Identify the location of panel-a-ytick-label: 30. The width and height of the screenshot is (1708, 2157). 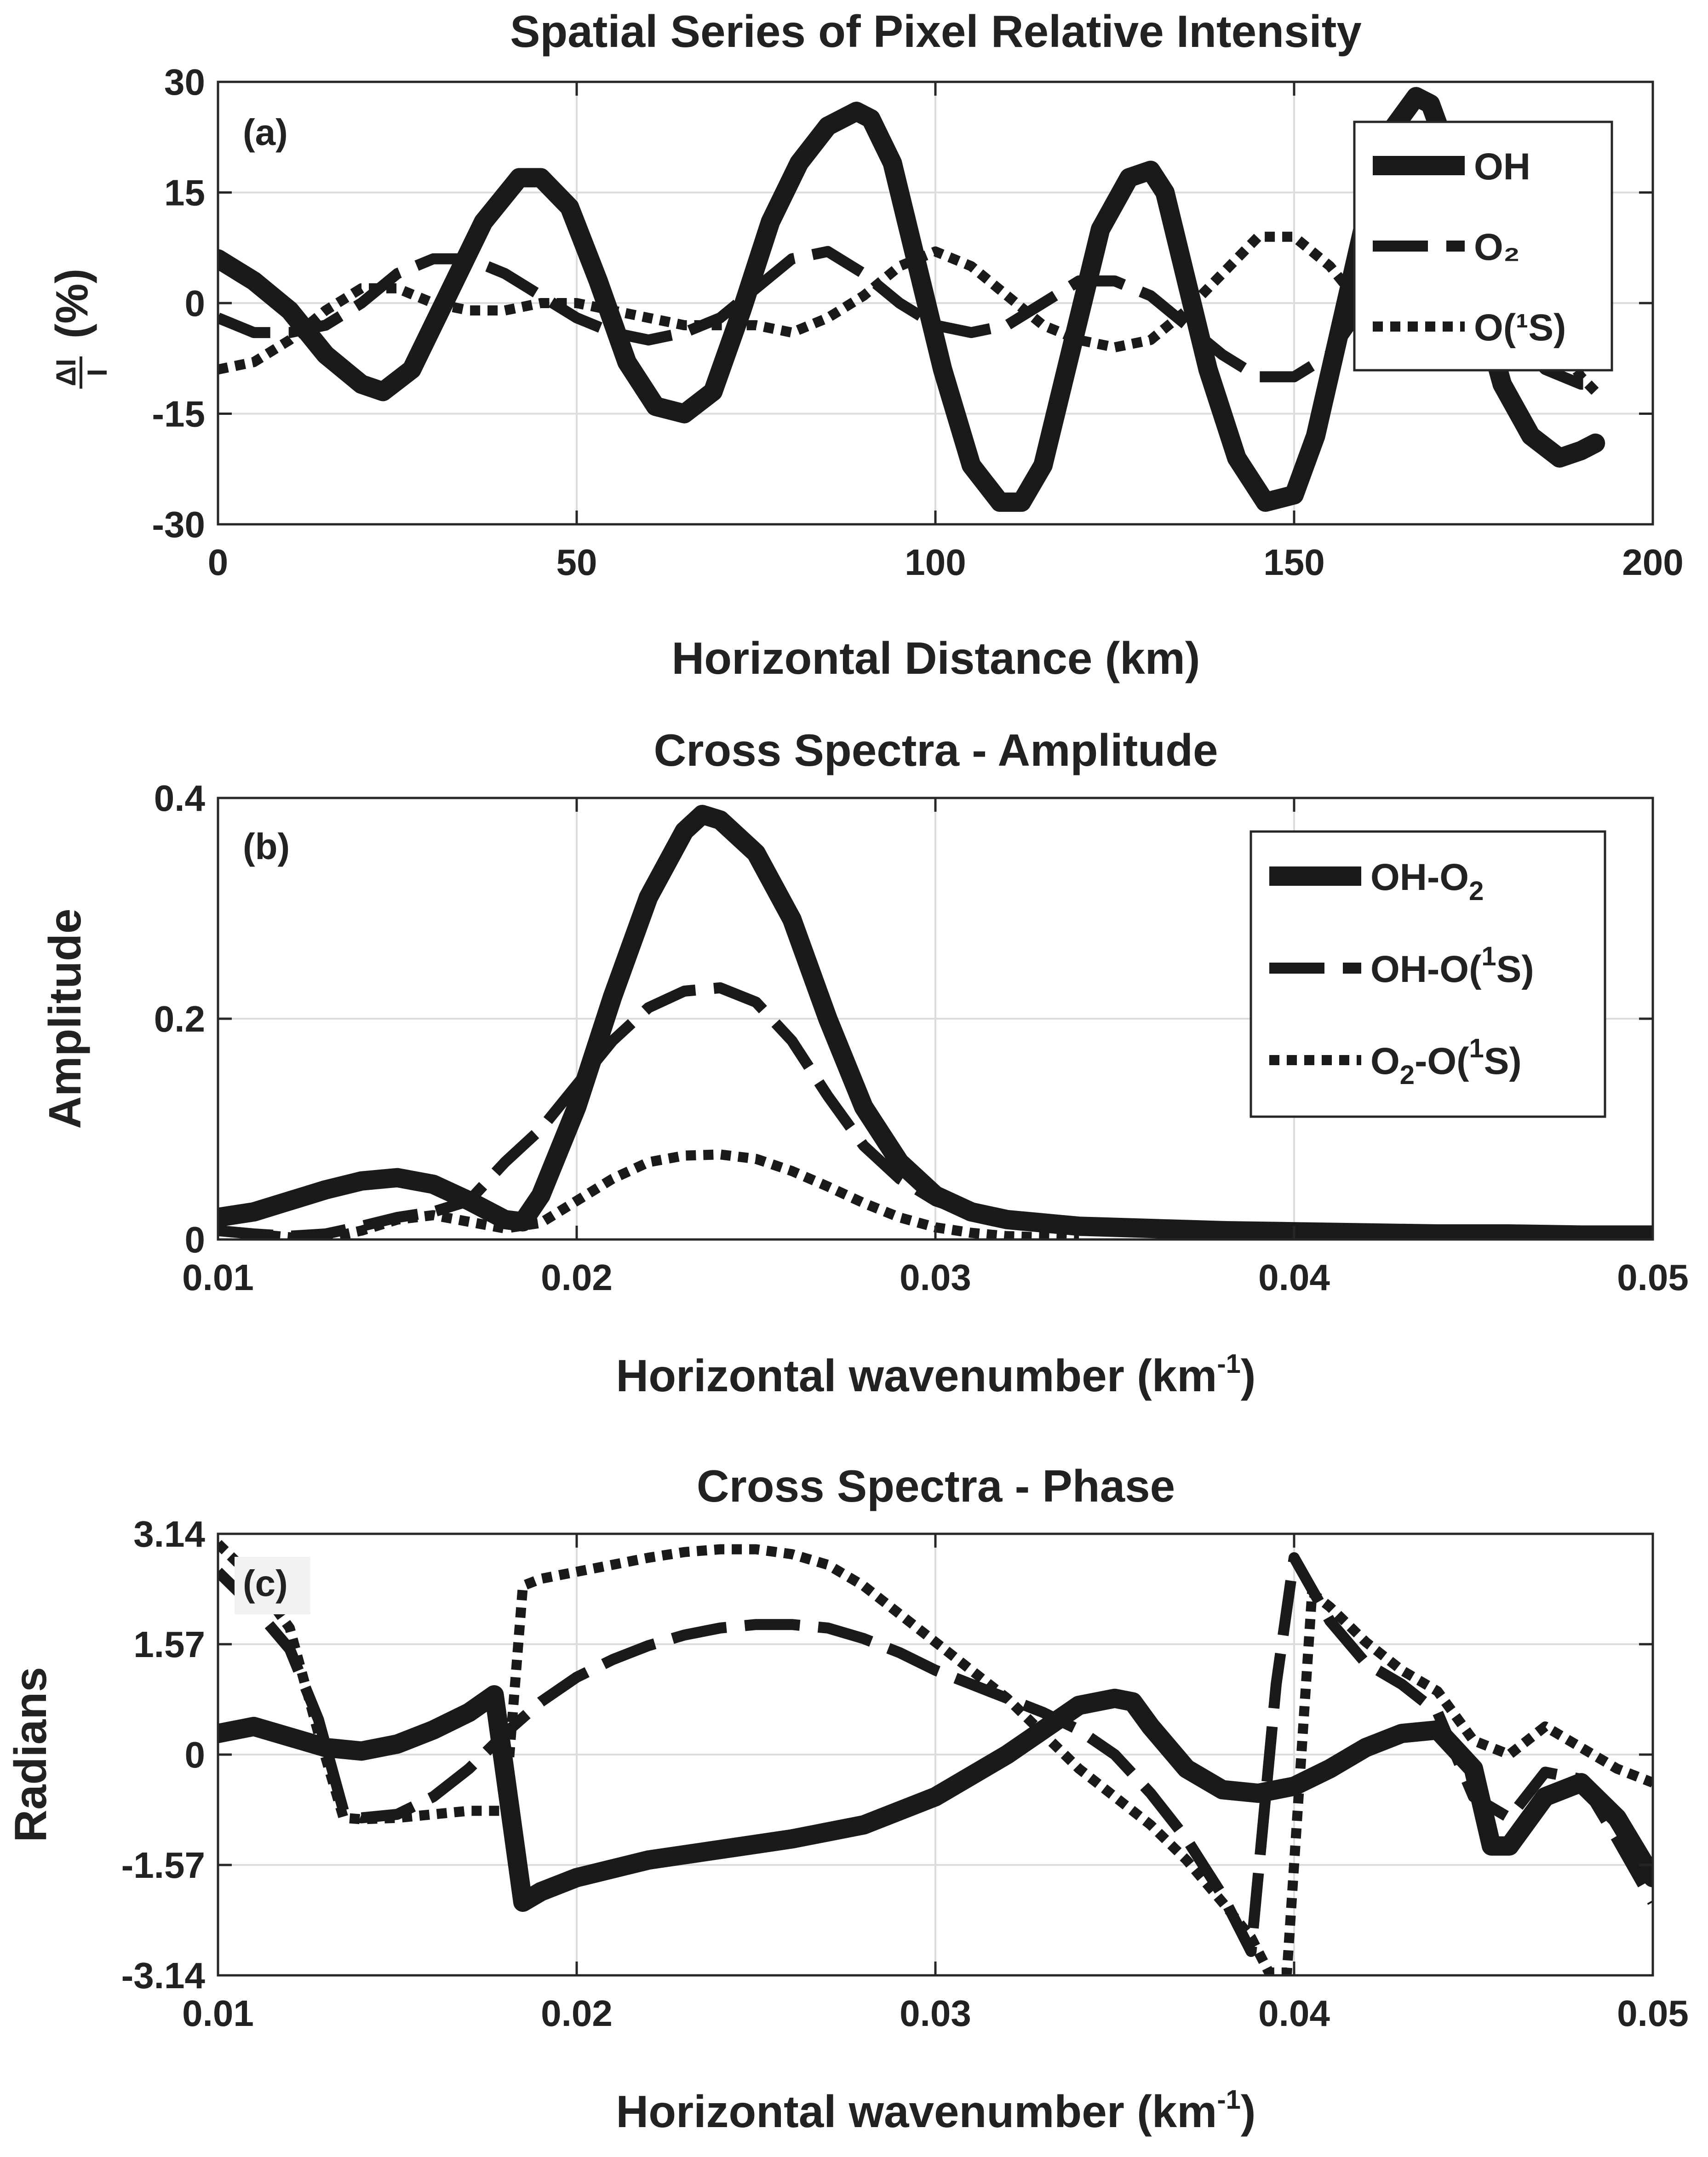
(184, 82).